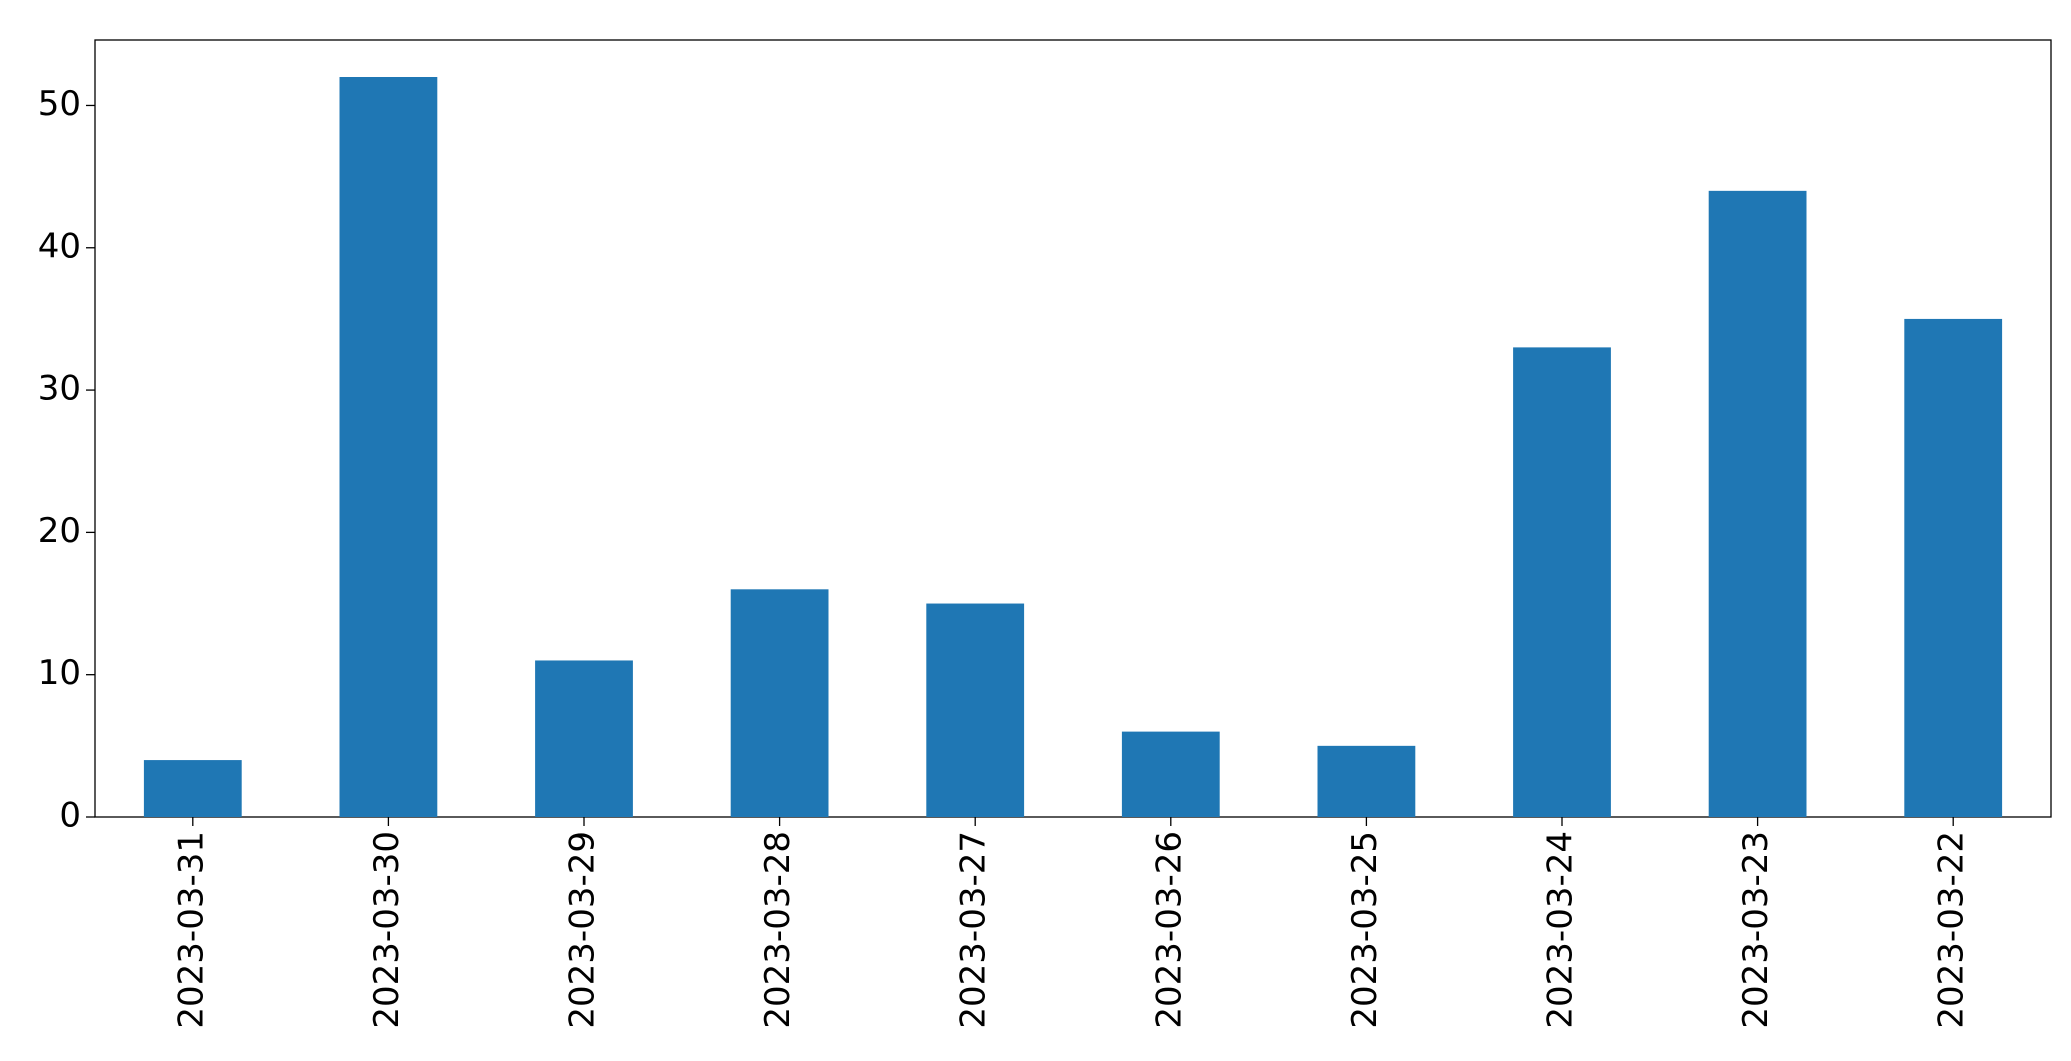  Describe the element at coordinates (59, 104) in the screenshot. I see `y-tick-label: 50` at that location.